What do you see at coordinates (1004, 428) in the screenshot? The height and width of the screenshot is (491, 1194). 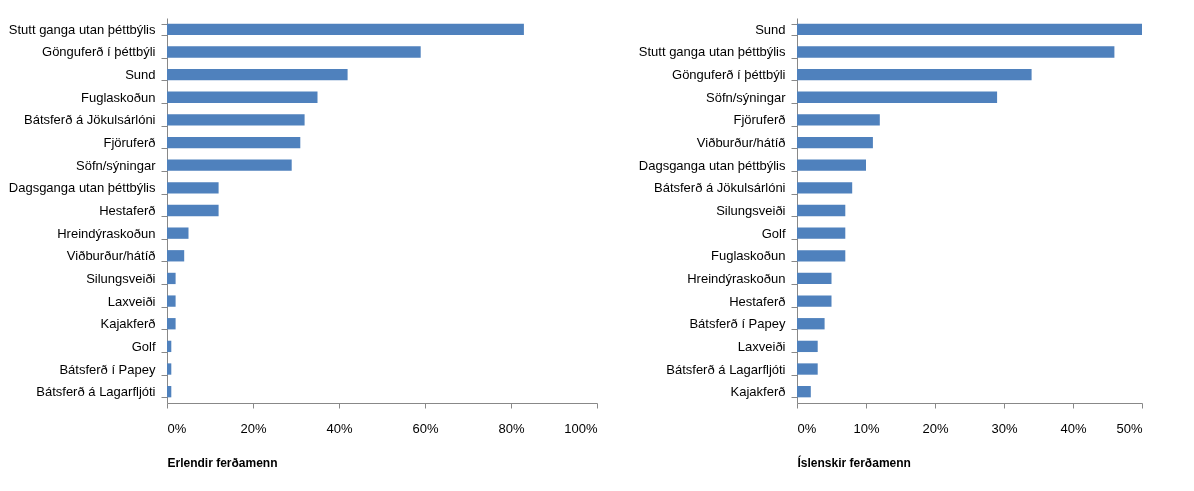 I see `x-tick-label: 30%` at bounding box center [1004, 428].